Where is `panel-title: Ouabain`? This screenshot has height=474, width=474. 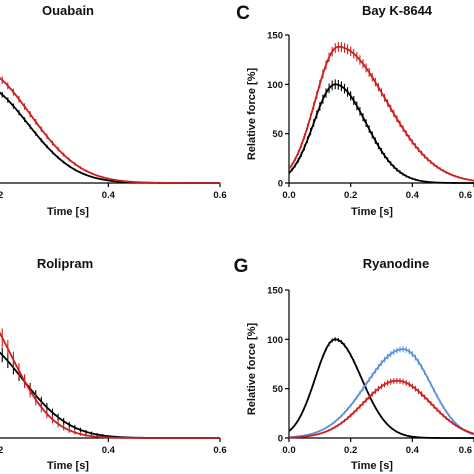
panel-title: Ouabain is located at coordinates (68, 10).